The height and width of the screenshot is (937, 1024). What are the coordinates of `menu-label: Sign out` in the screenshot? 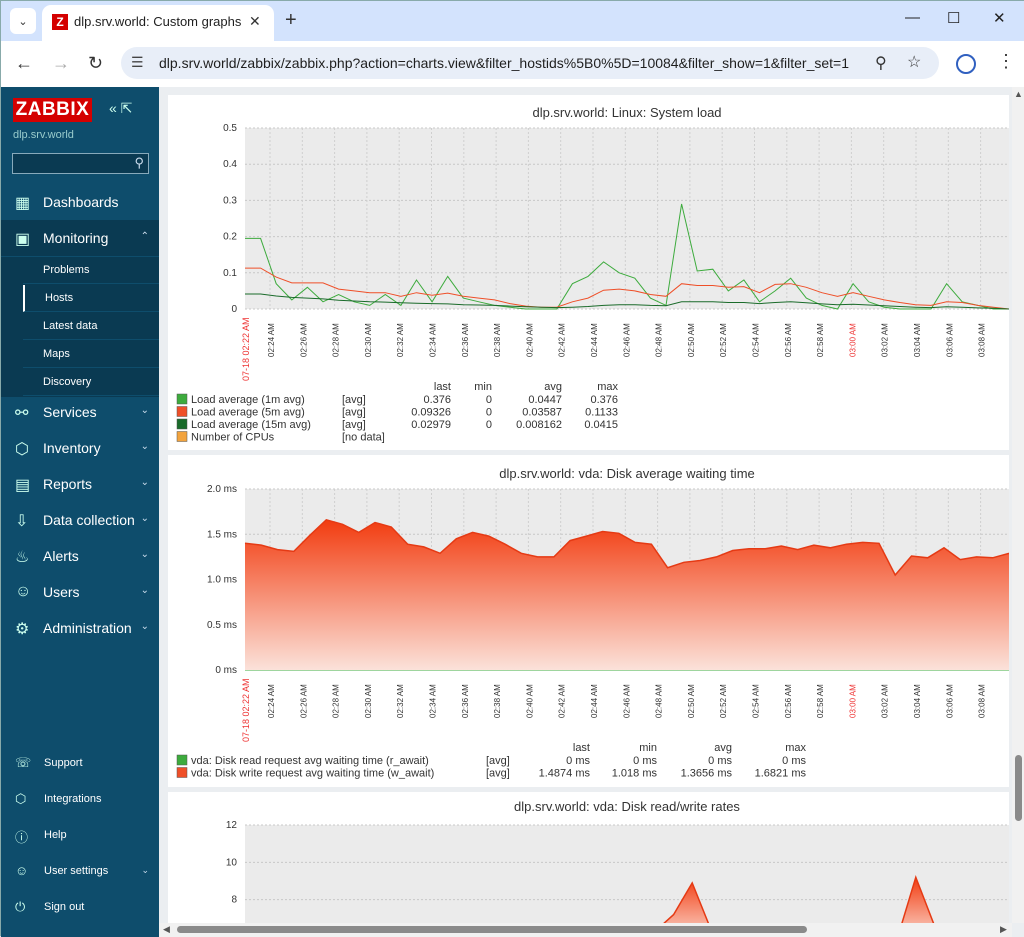 It's located at (64, 907).